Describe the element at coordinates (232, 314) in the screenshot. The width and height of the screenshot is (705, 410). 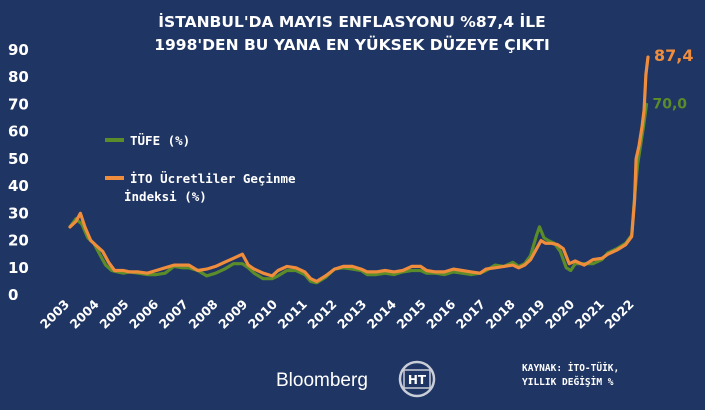
I see `x-tick-label: 2009` at that location.